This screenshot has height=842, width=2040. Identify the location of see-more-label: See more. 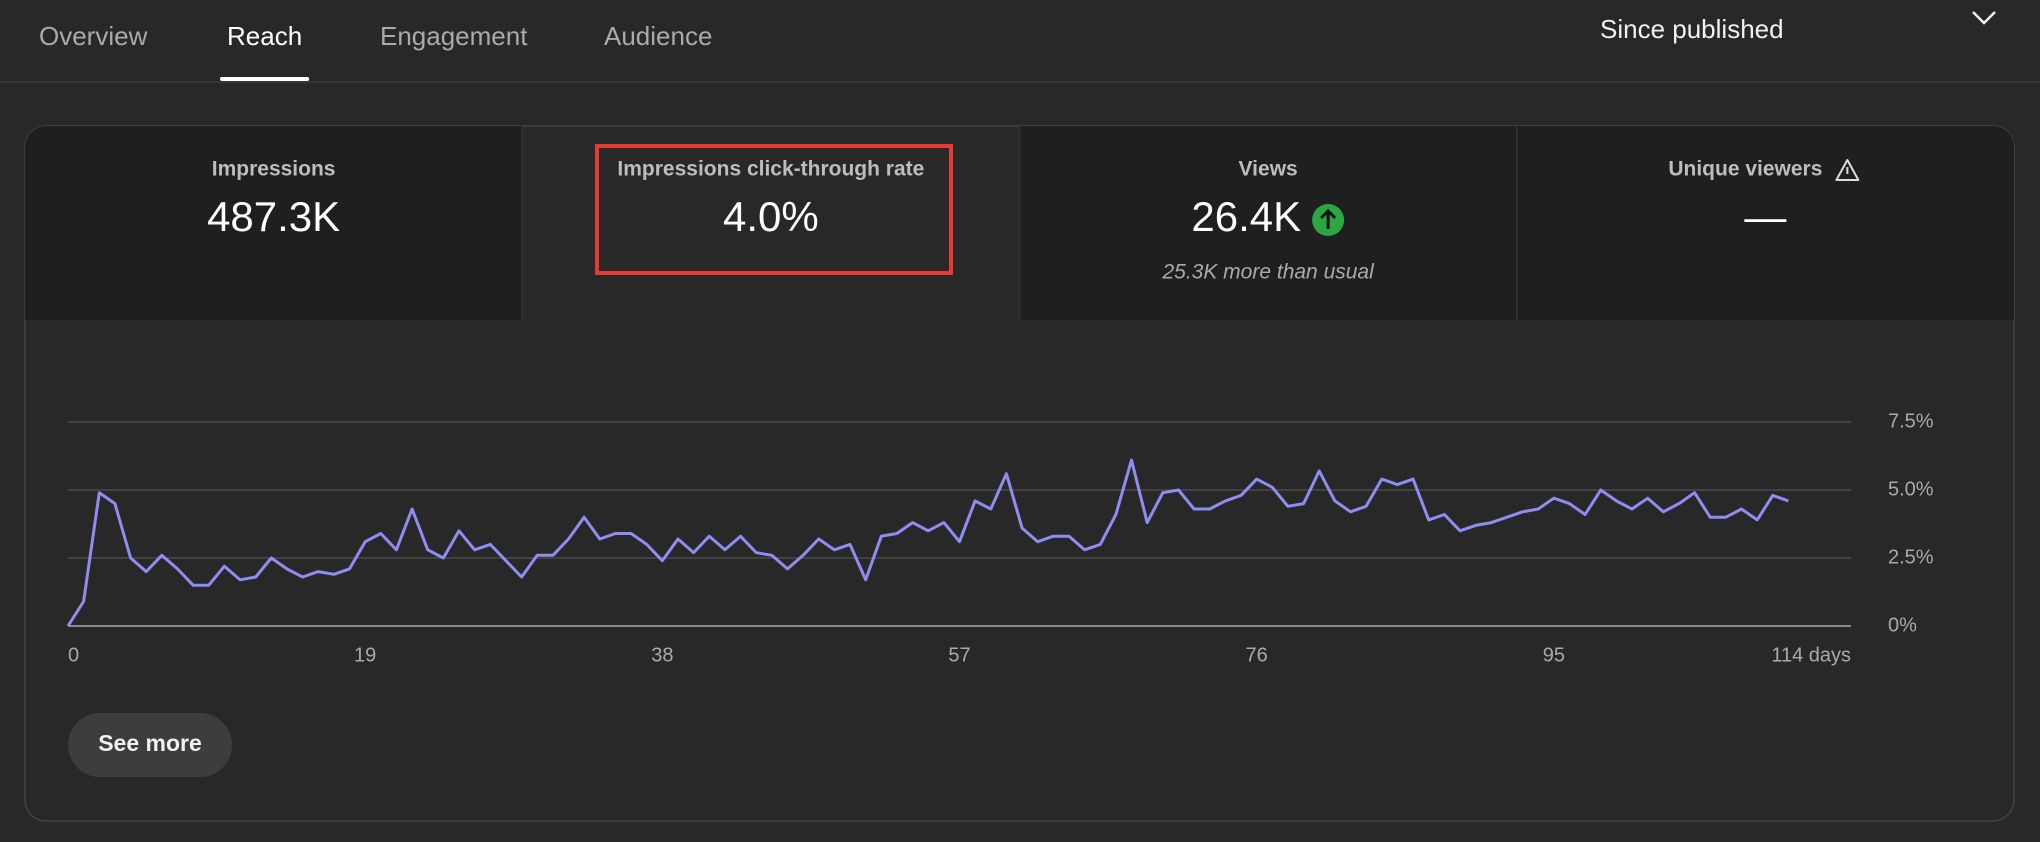
(150, 743).